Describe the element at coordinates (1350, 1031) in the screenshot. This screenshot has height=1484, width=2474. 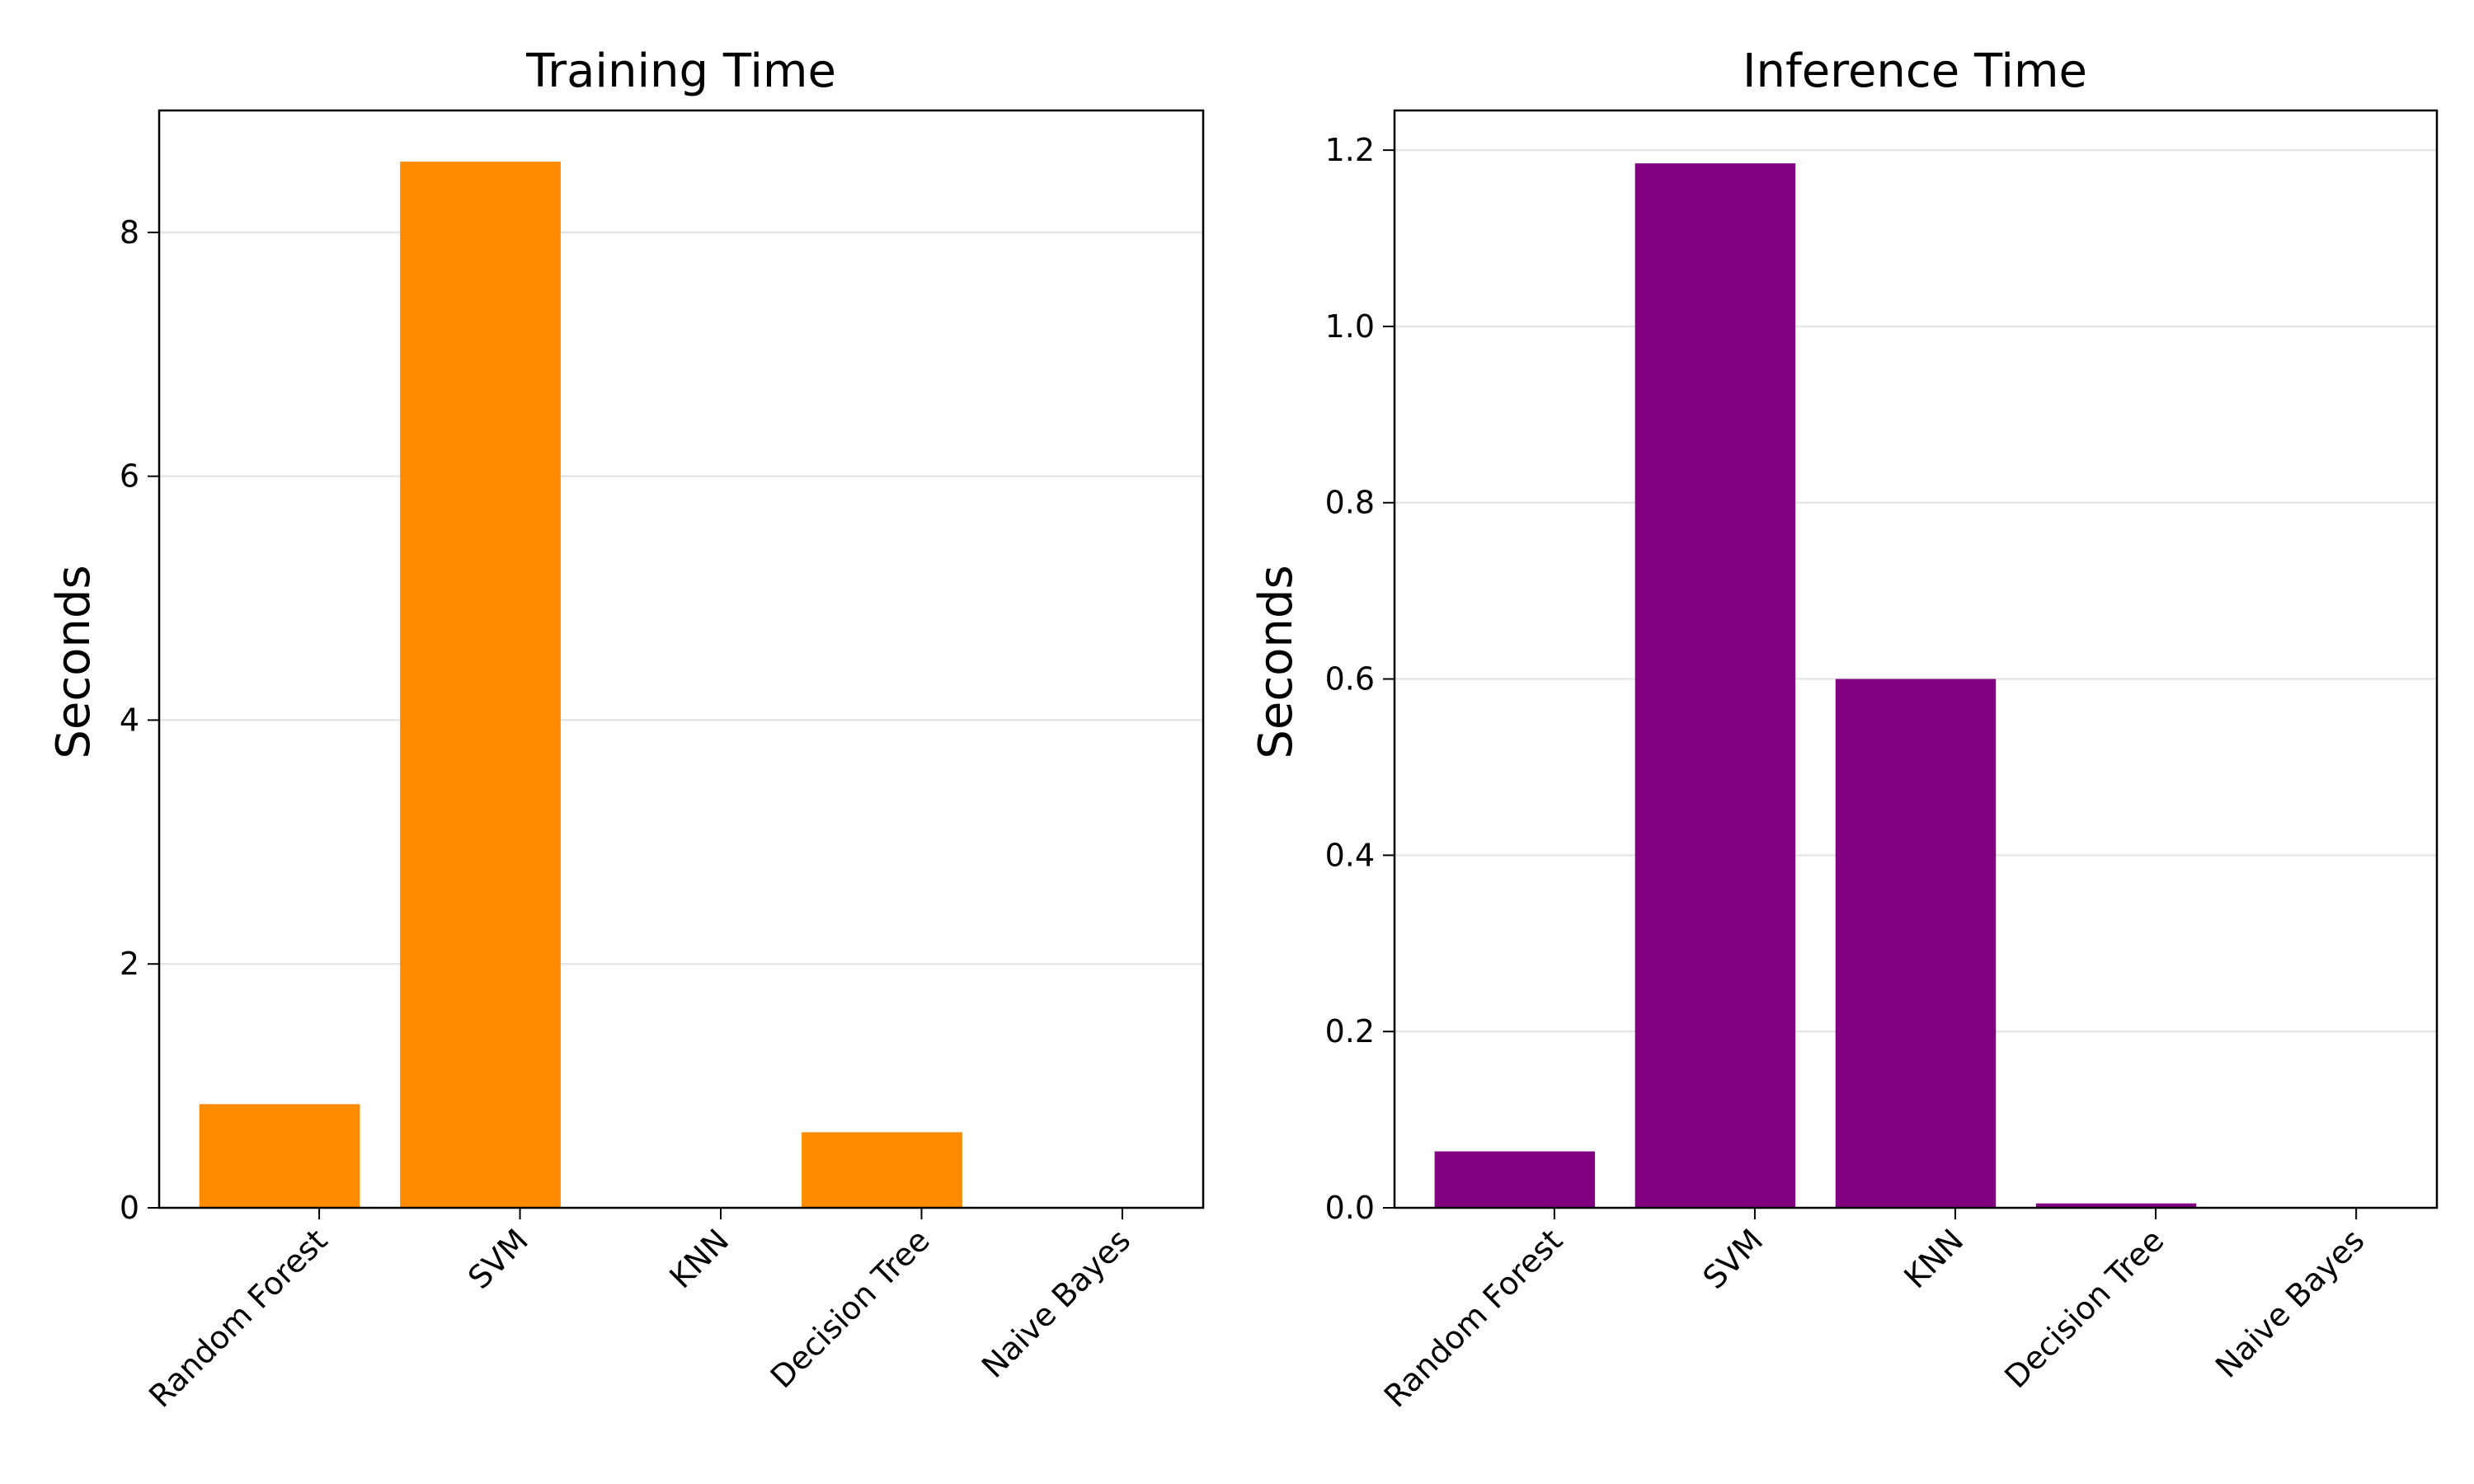
I see `y-tick-label: 0.2` at that location.